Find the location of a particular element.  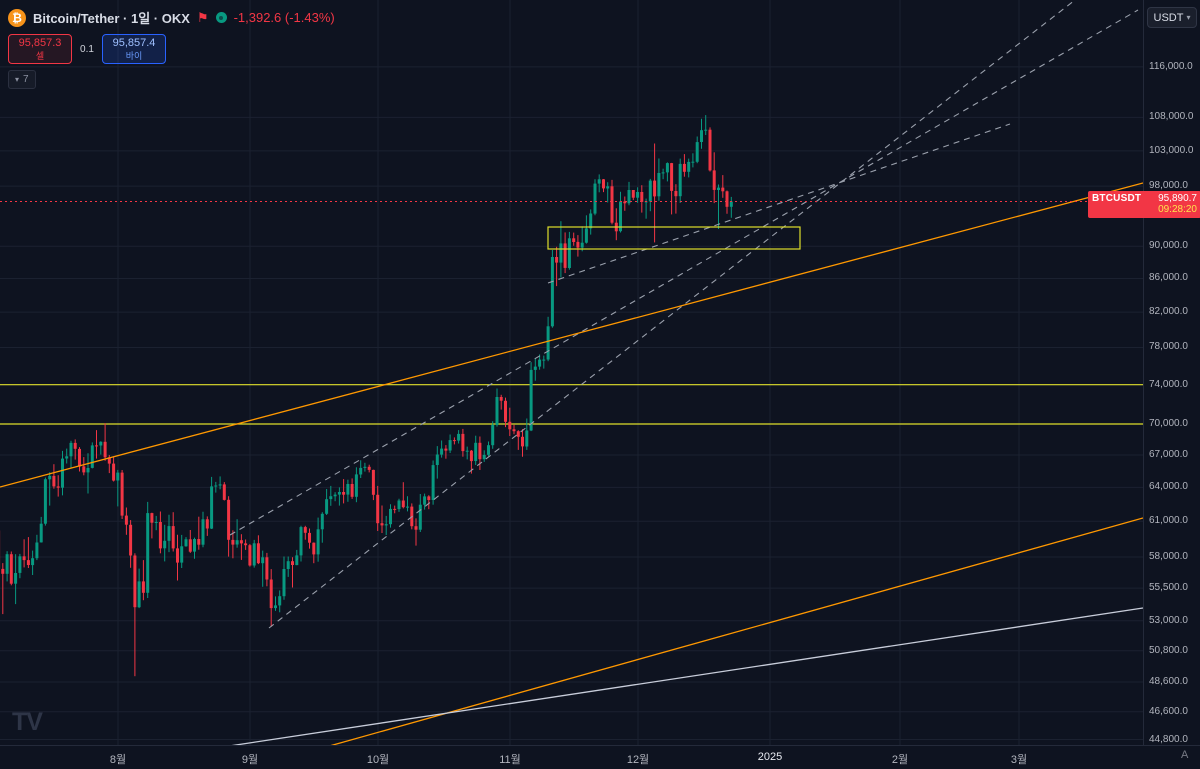

price-tick-label: 74,000.0 is located at coordinates (1168, 384).